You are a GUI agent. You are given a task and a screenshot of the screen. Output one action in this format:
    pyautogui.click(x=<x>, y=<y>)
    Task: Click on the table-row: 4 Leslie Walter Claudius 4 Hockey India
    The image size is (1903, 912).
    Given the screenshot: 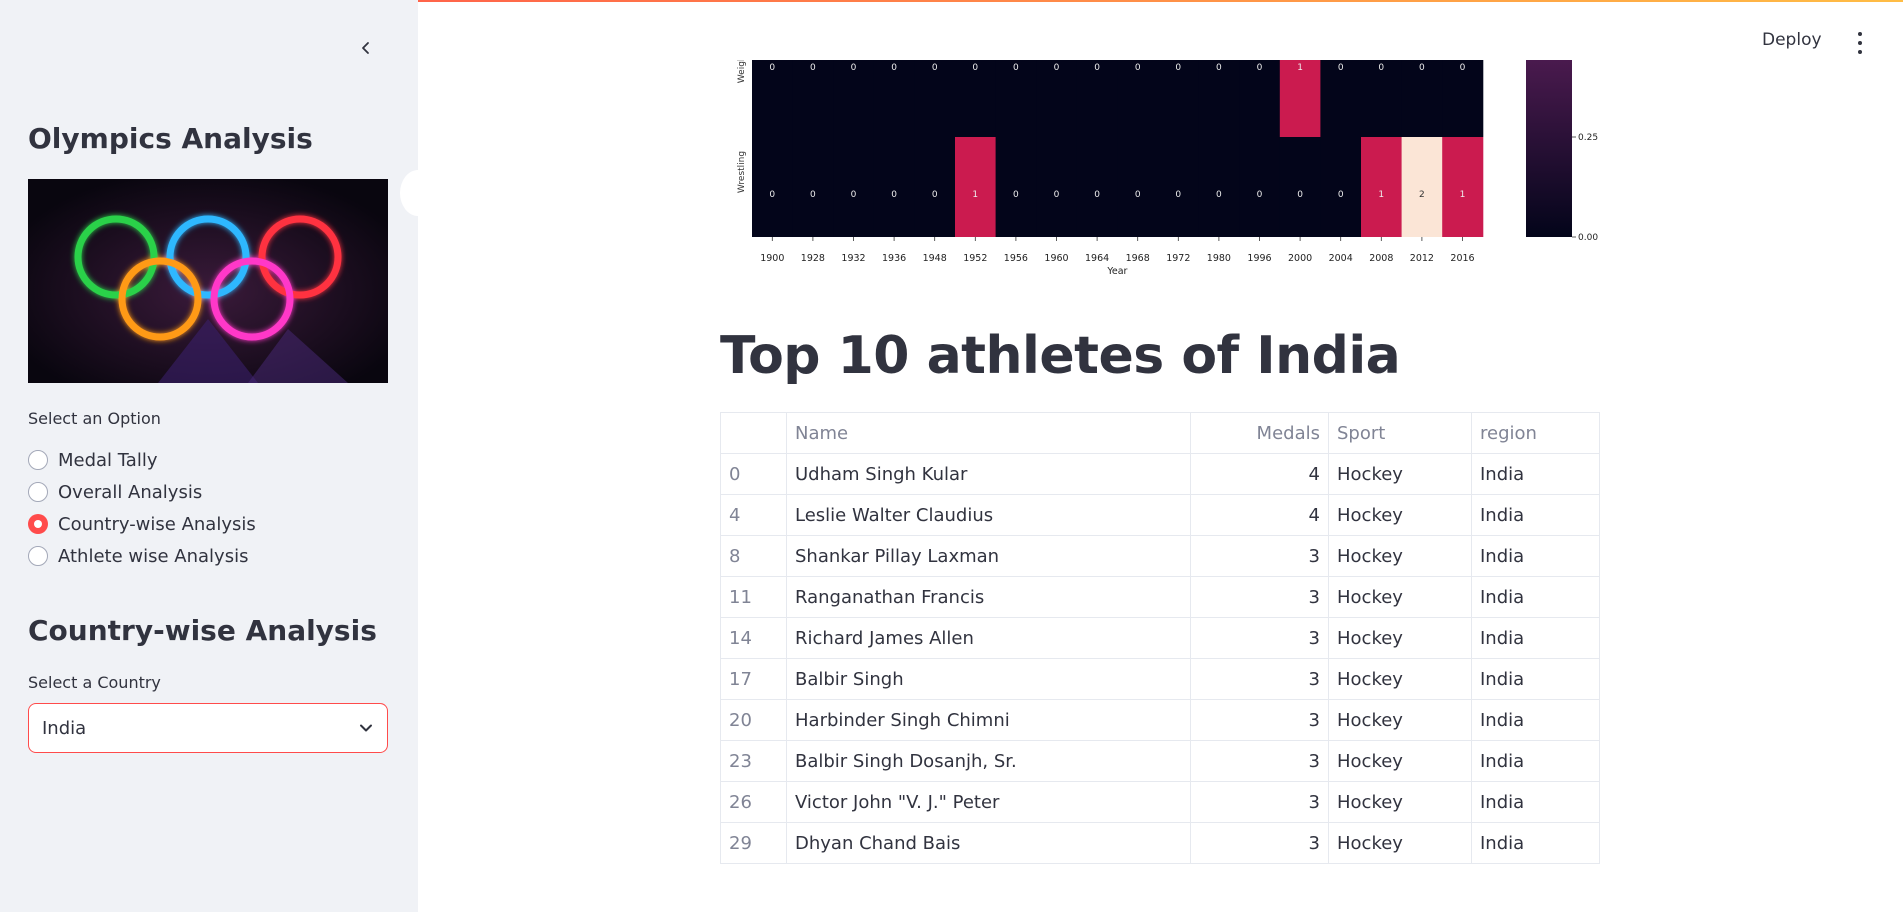 What is the action you would take?
    pyautogui.click(x=1160, y=515)
    